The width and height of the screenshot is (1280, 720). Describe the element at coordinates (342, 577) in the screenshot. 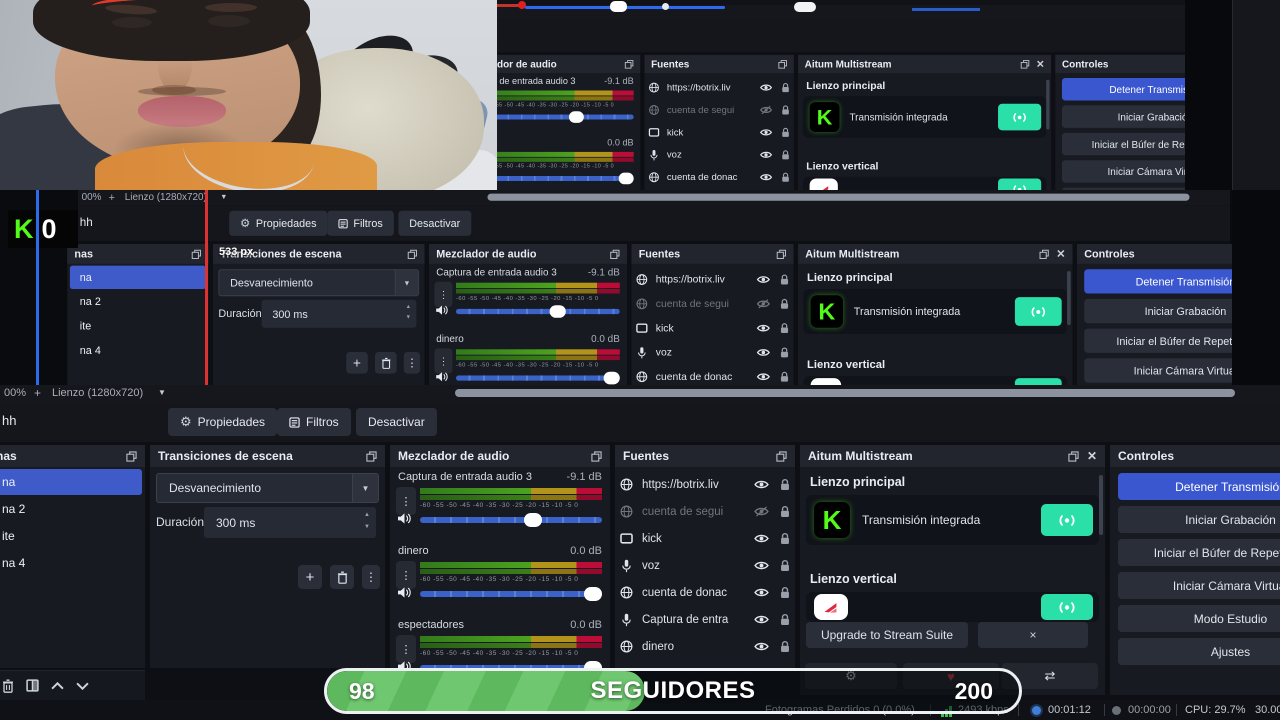

I see `remove-transition-button` at that location.